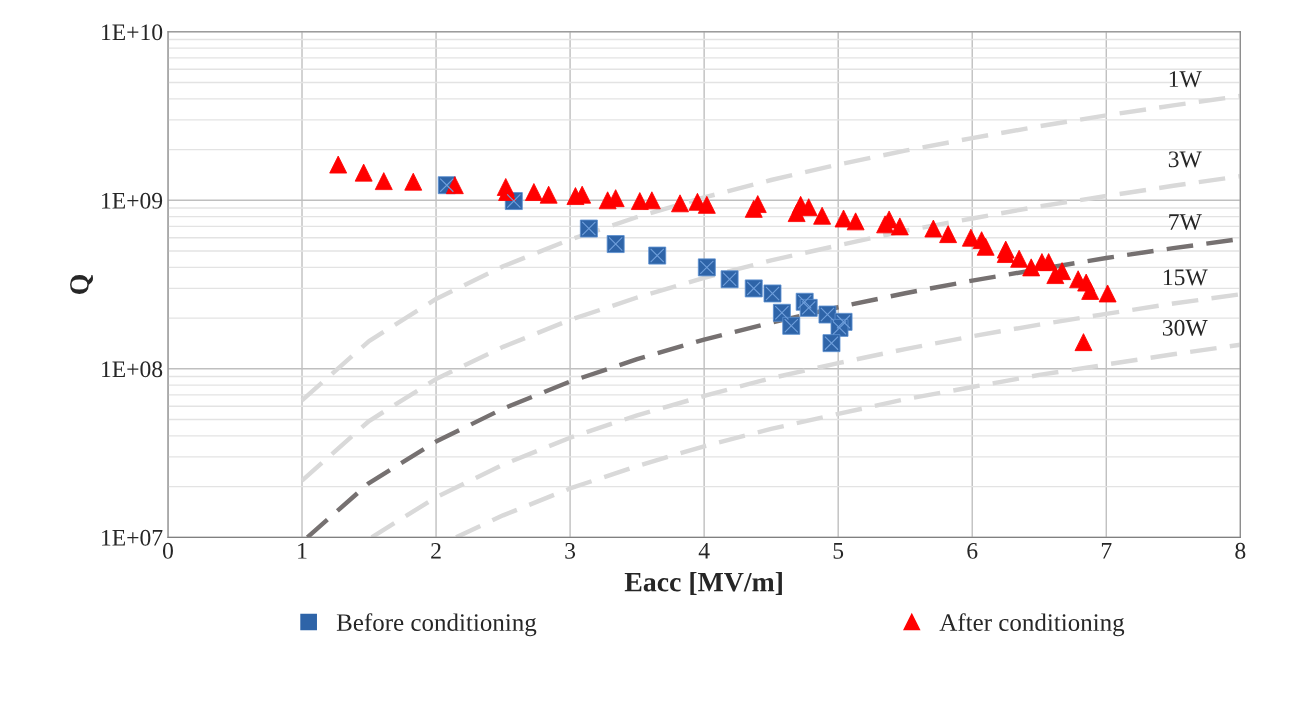 Image resolution: width=1292 pixels, height=707 pixels. What do you see at coordinates (1240, 550) in the screenshot?
I see `x-tick-label: 8` at bounding box center [1240, 550].